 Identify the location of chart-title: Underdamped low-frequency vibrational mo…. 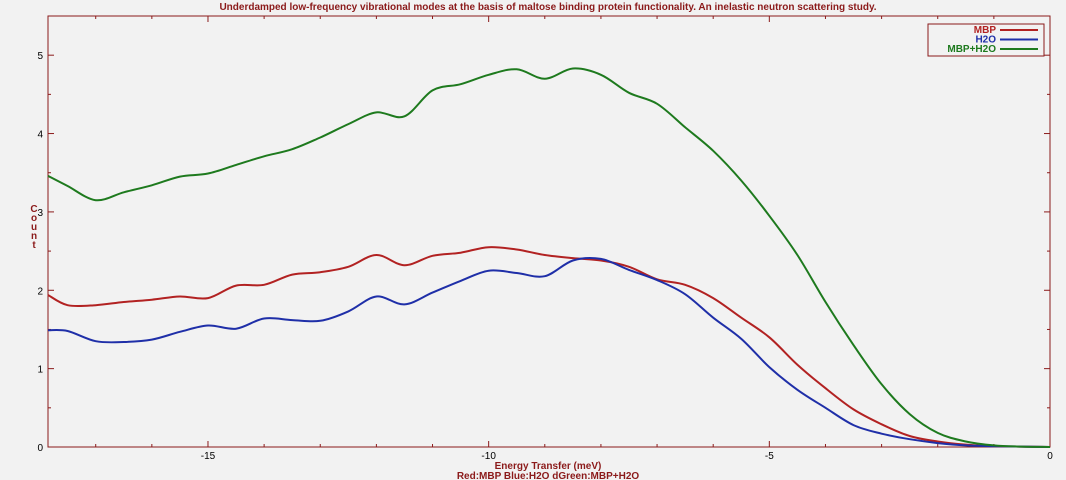
(547, 7).